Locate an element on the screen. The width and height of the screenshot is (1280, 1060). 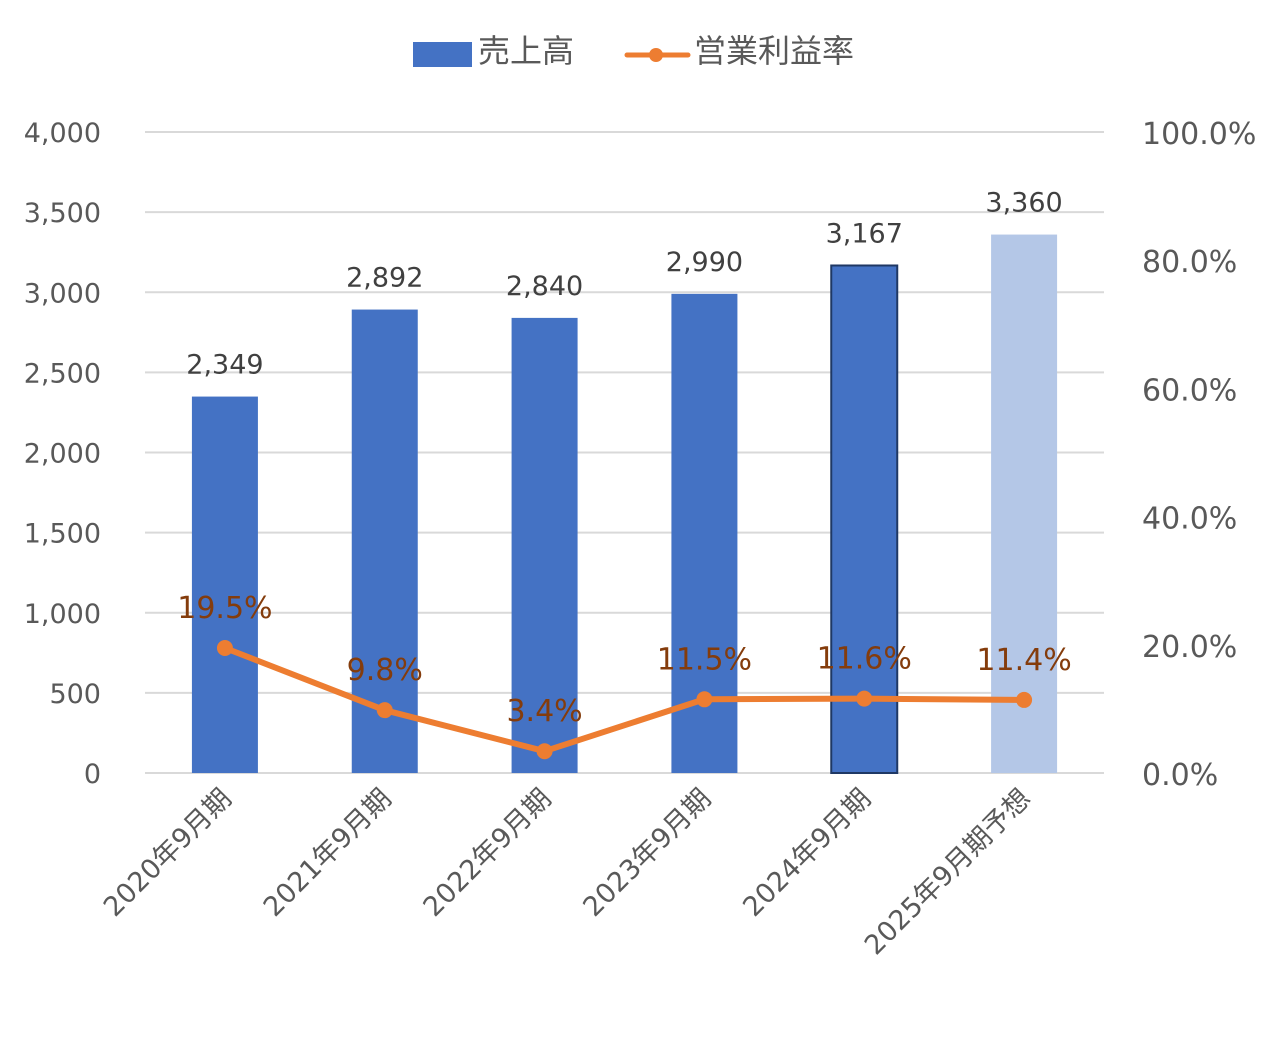
left-axis-tick: 2,000 is located at coordinates (62, 454).